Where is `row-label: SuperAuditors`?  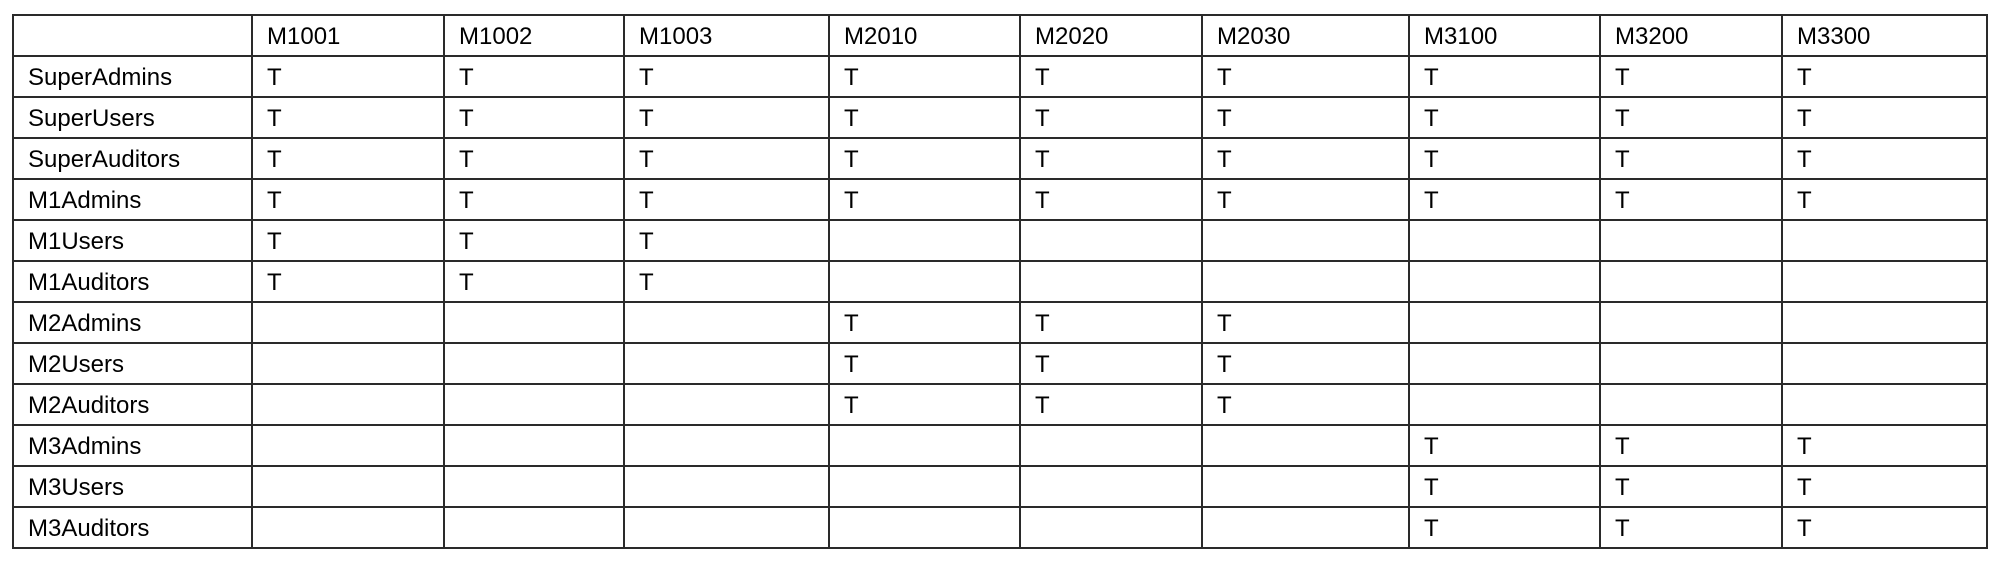 row-label: SuperAuditors is located at coordinates (132, 158).